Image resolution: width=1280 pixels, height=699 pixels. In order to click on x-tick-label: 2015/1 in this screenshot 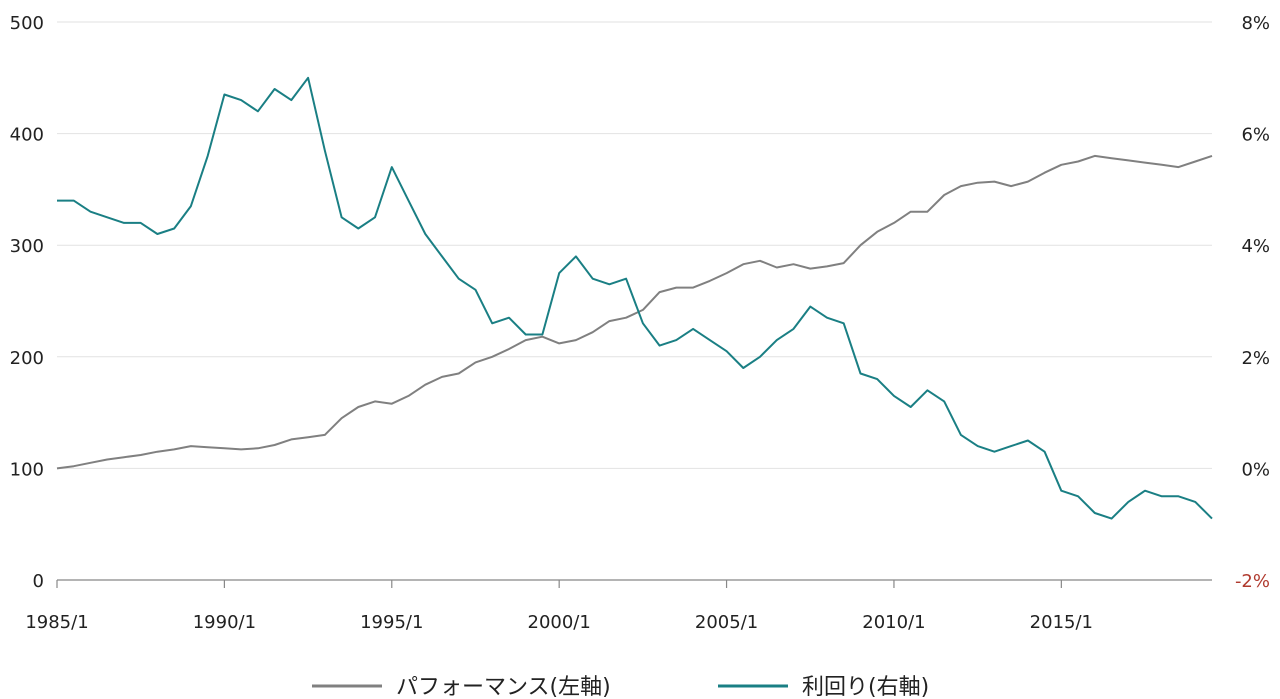, I will do `click(1061, 622)`.